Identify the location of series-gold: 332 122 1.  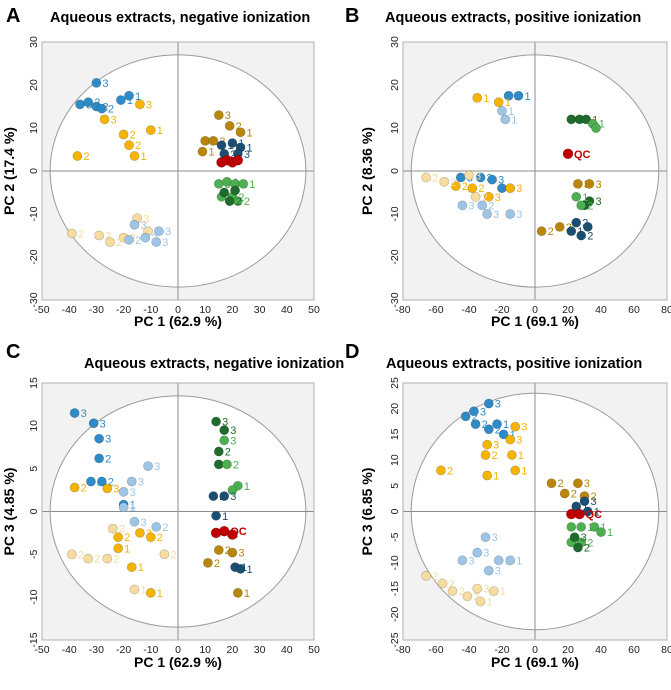
(117, 131).